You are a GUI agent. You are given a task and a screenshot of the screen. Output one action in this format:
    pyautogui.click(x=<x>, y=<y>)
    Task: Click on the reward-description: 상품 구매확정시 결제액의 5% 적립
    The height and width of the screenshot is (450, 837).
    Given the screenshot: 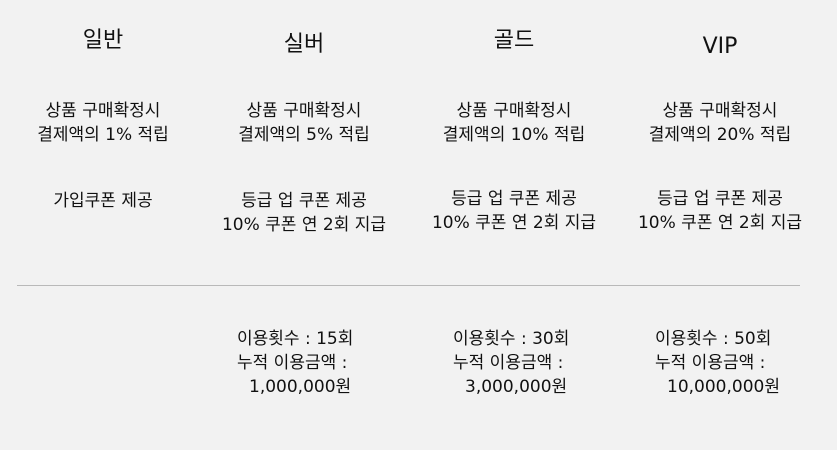 What is the action you would take?
    pyautogui.click(x=304, y=123)
    